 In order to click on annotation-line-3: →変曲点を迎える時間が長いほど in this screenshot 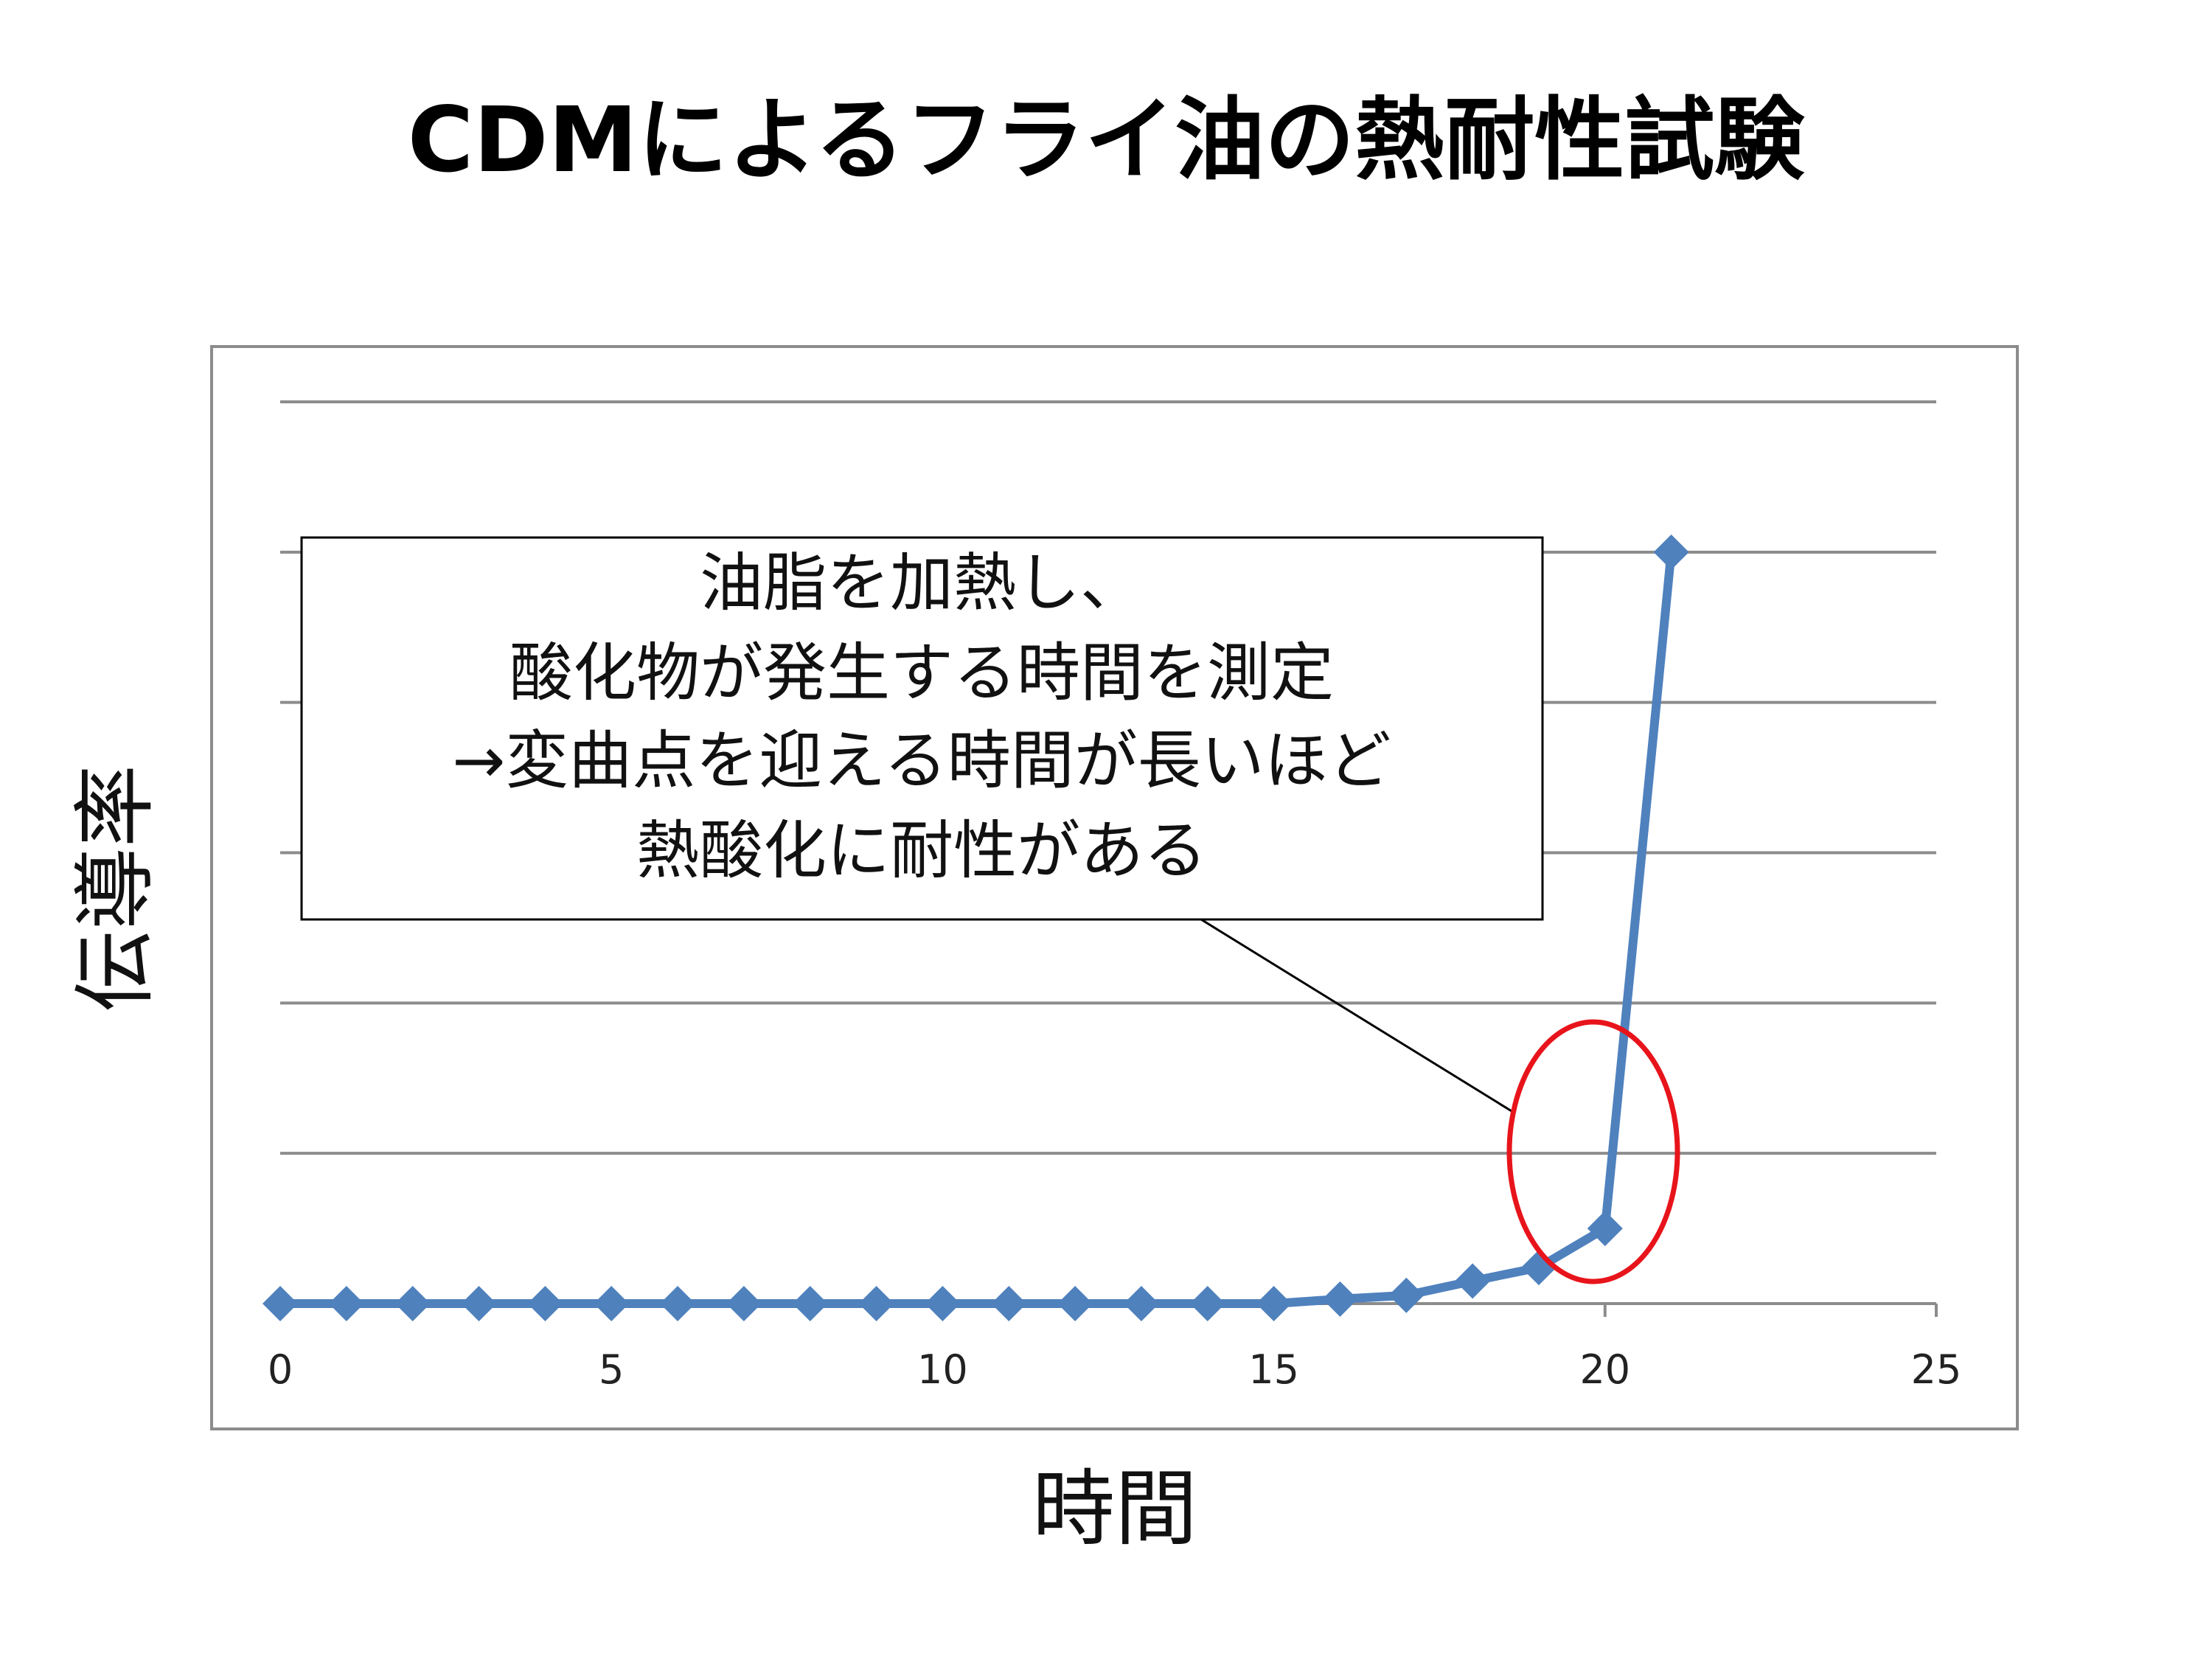, I will do `click(921, 761)`.